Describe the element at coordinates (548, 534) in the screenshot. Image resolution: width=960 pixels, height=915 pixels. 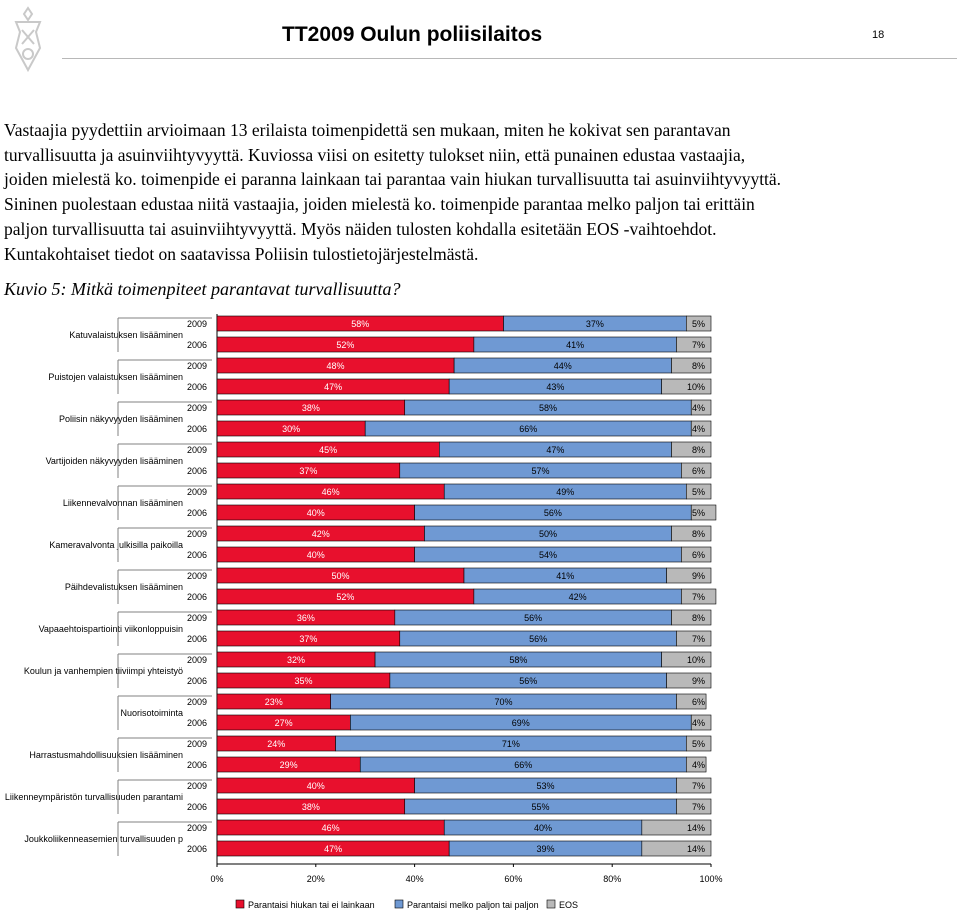
I see `data-label: 50%` at that location.